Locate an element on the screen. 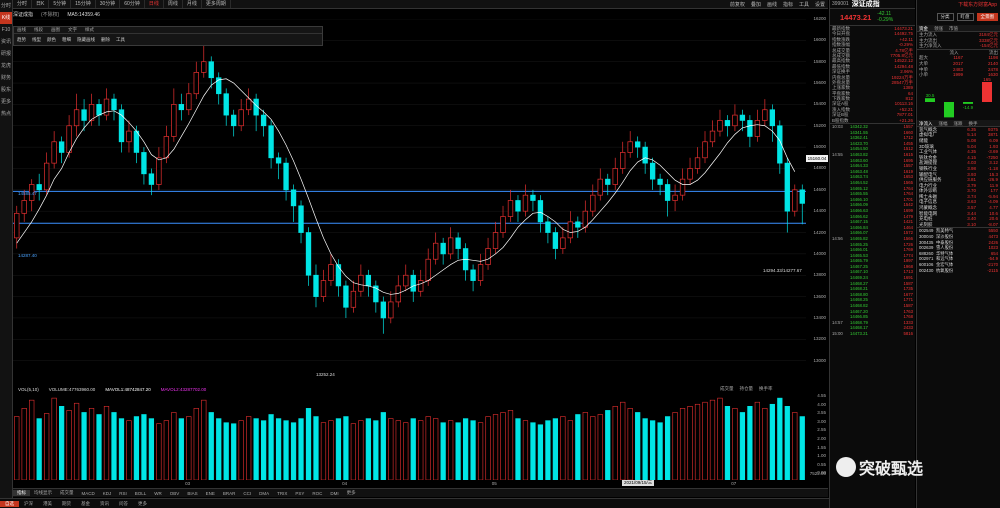 This screenshot has width=1000, height=508. sector-tab-3: 换手 is located at coordinates (973, 123).